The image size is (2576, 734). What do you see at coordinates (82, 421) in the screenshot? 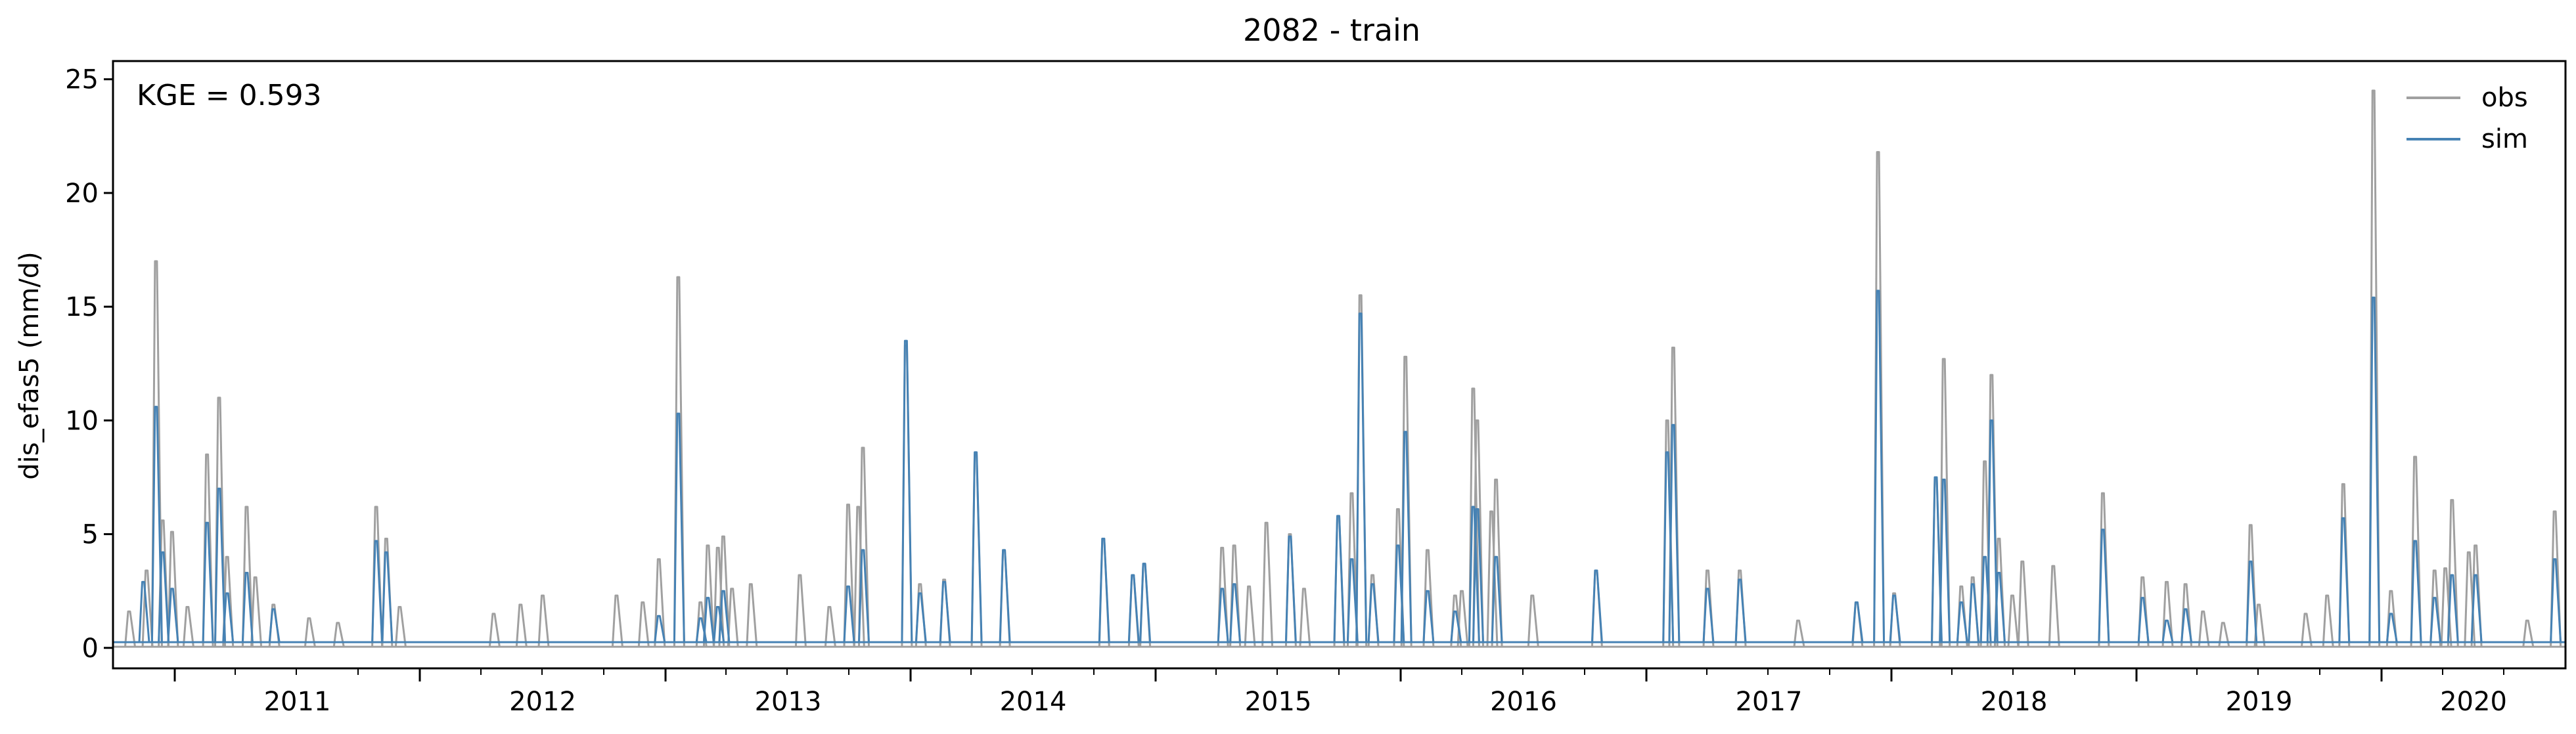
I see `y-tick-label: 10` at bounding box center [82, 421].